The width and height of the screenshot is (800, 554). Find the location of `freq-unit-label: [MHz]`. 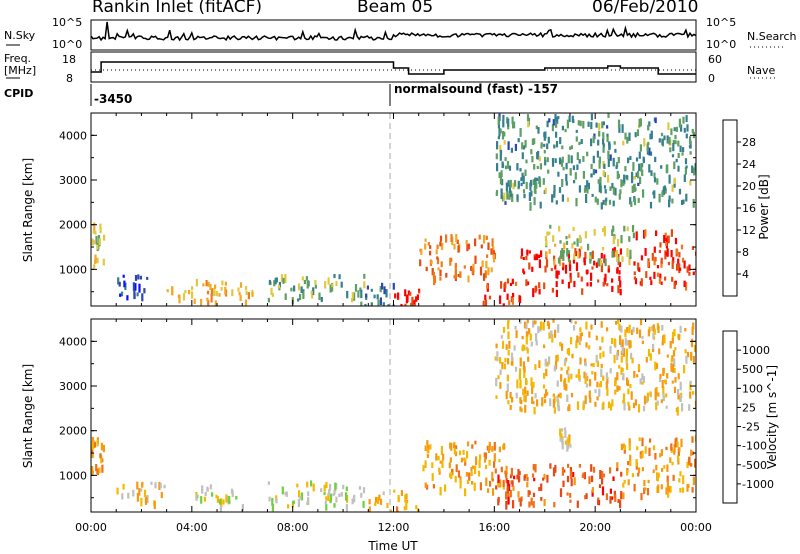

freq-unit-label: [MHz] is located at coordinates (20, 70).